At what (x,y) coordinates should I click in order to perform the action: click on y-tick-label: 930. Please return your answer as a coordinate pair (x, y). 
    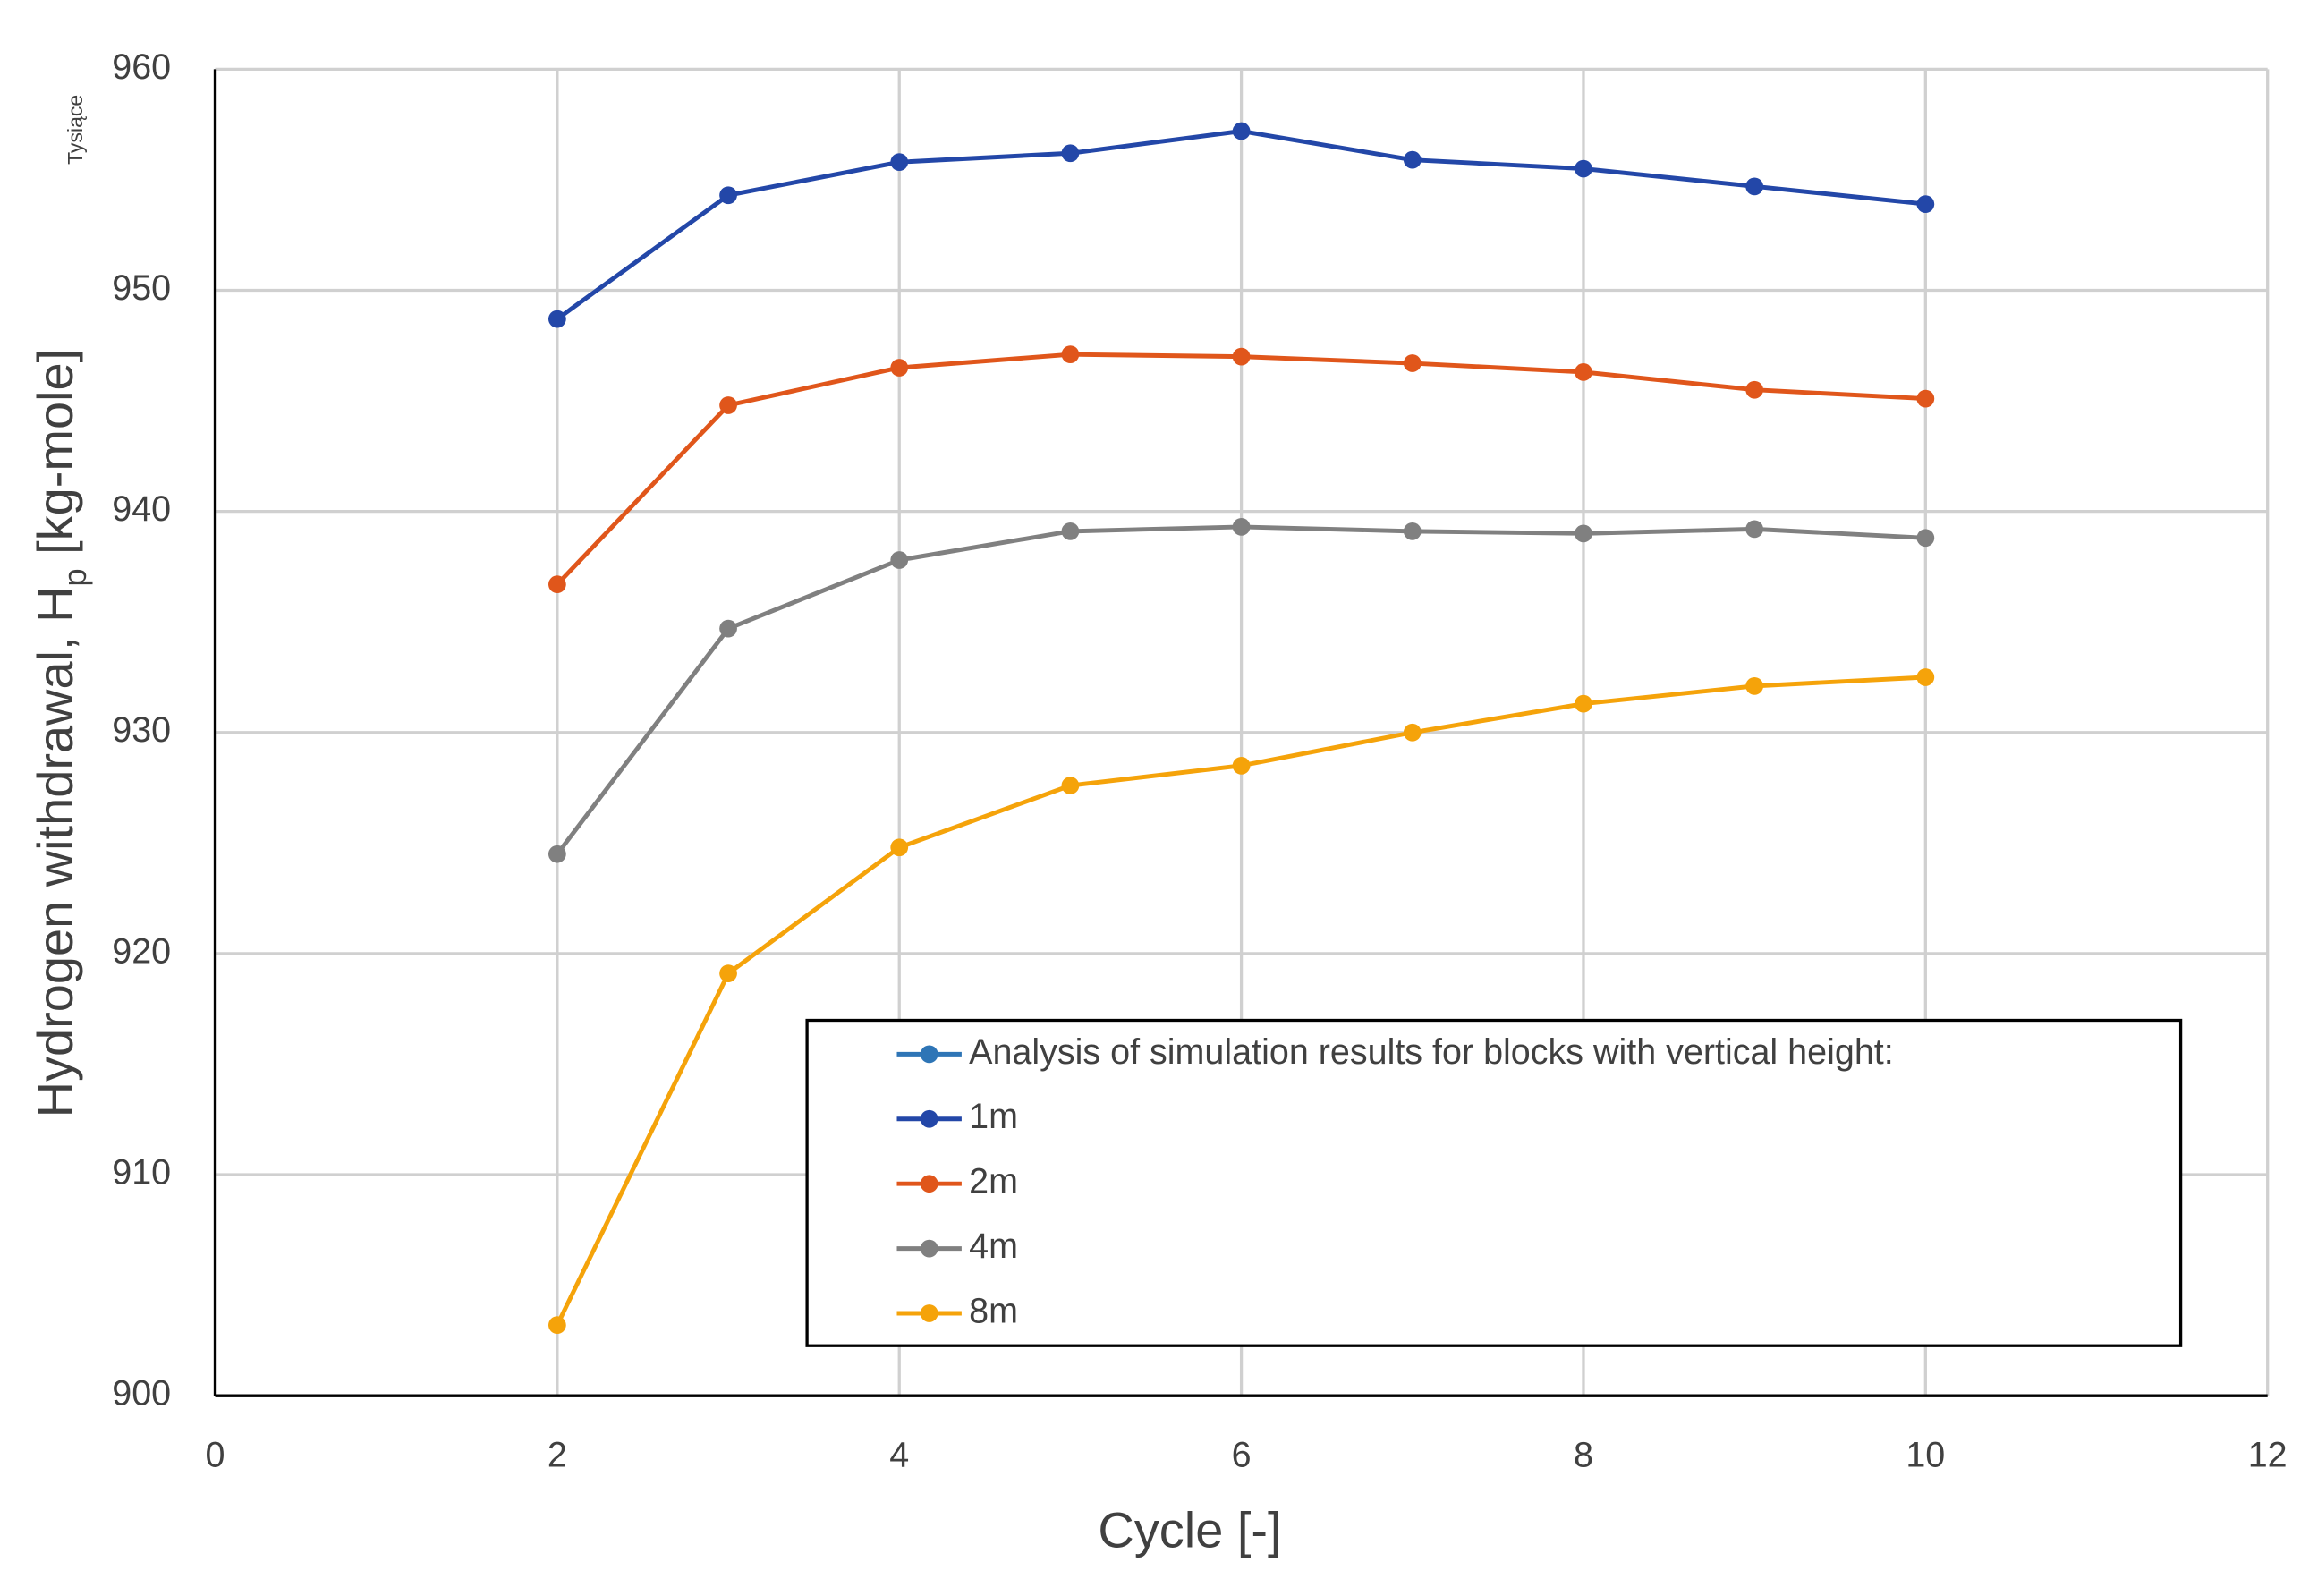
    Looking at the image, I should click on (141, 730).